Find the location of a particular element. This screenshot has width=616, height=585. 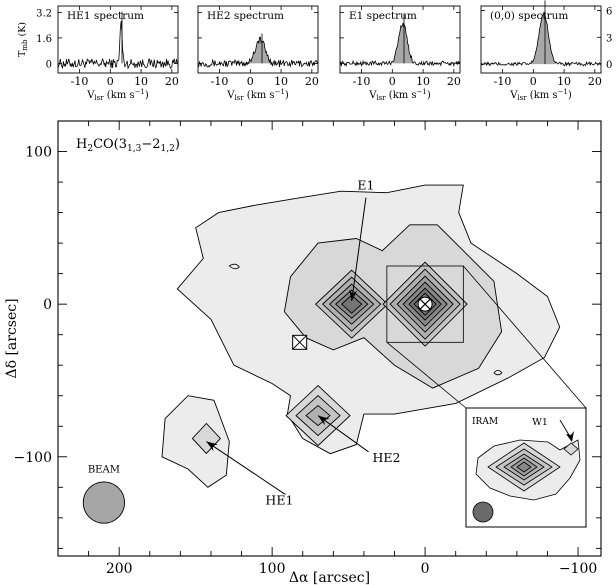

spectrum-panel: -10 0 10 20 E1 spectrum Vlsr (km s−1) is located at coordinates (400, 53).